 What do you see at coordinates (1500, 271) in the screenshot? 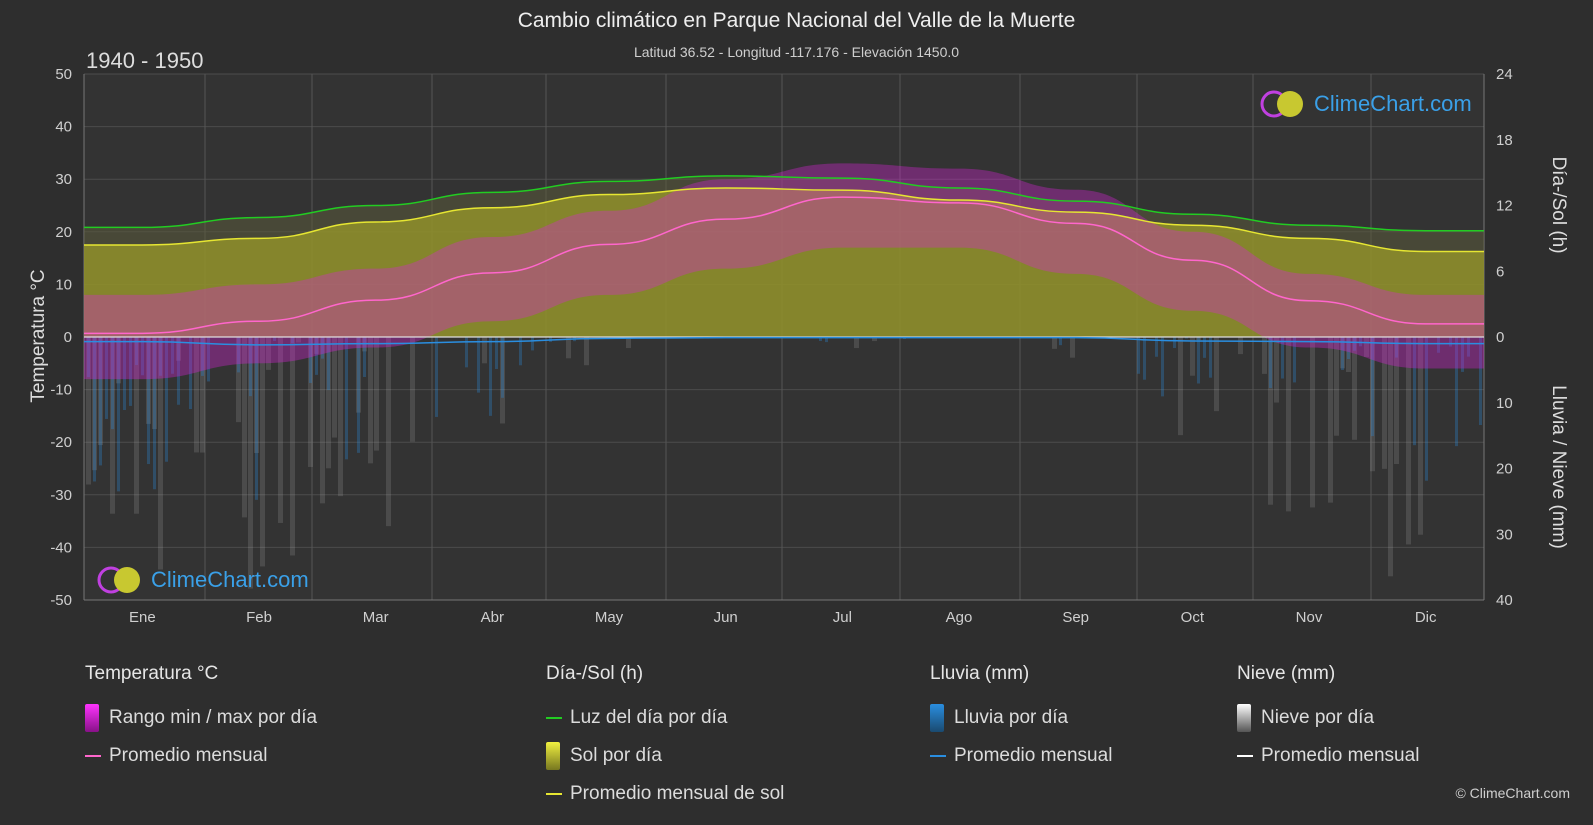
I see `right-top-tick-label: 6` at bounding box center [1500, 271].